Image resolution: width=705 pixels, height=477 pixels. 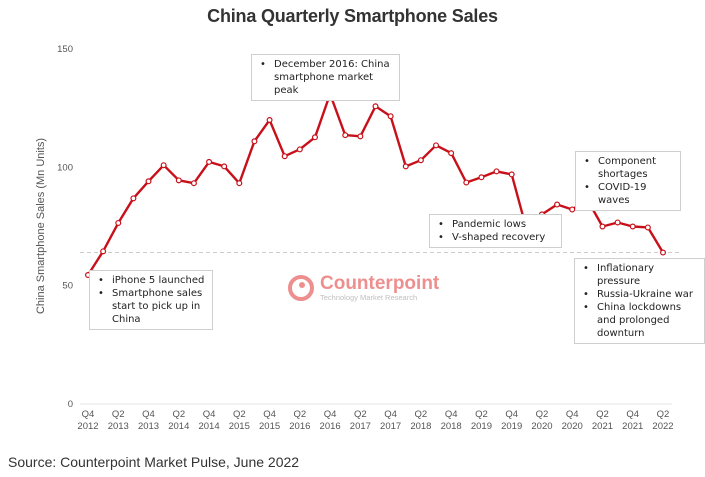 What do you see at coordinates (639, 294) in the screenshot?
I see `annotation-item: Russia-Ukraine war` at bounding box center [639, 294].